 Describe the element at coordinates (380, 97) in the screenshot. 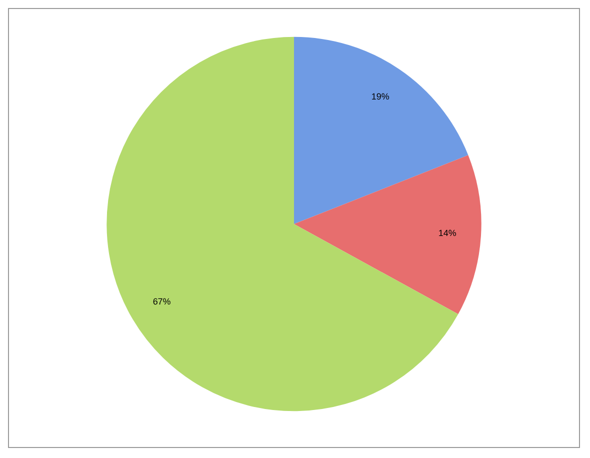

I see `data-label: 19%` at that location.